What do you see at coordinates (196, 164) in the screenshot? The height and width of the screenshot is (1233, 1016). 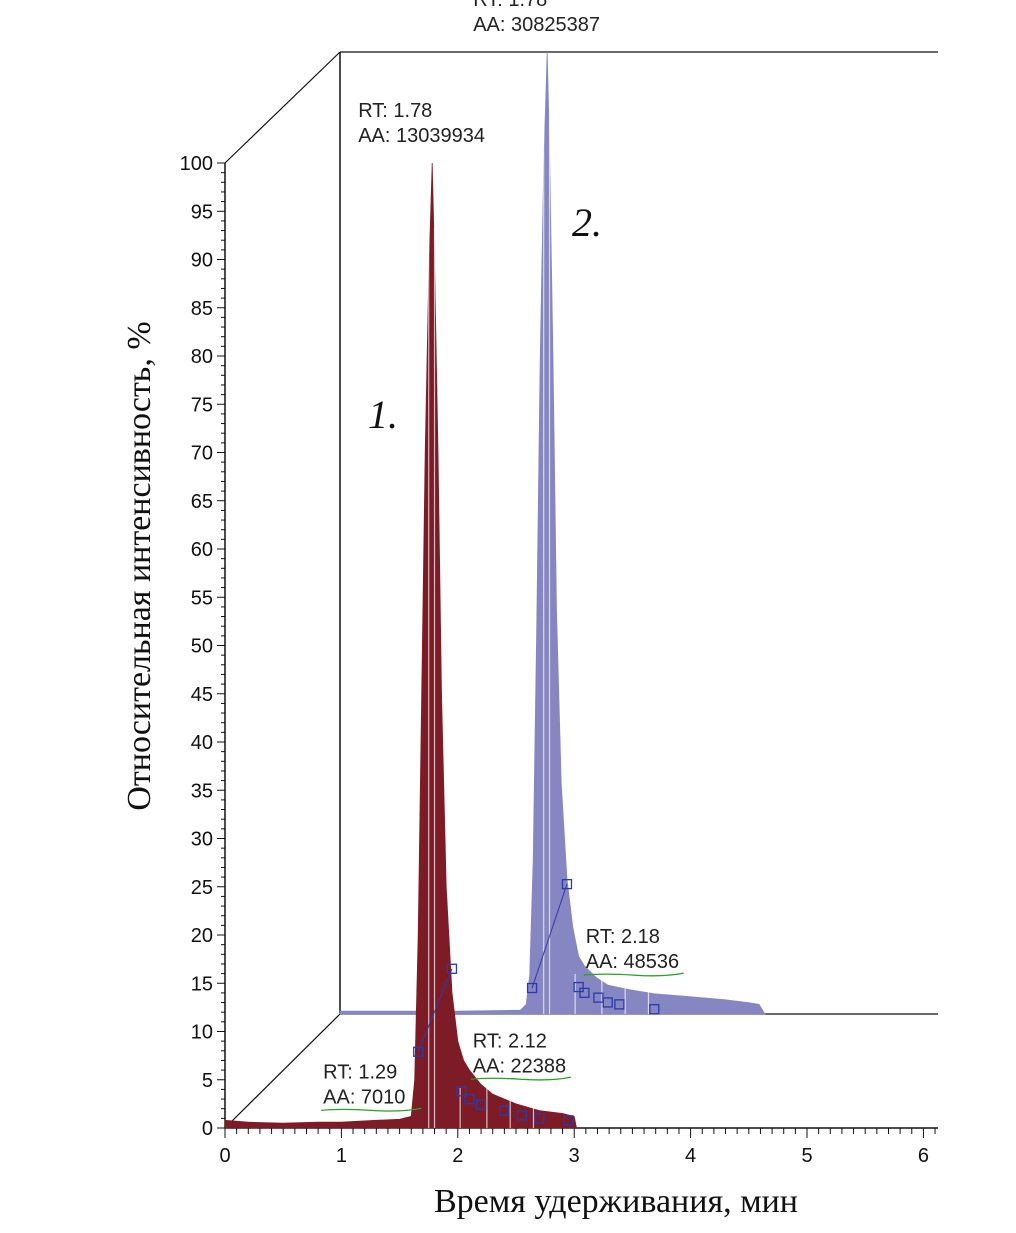 I see `y-tick-label: 100` at bounding box center [196, 164].